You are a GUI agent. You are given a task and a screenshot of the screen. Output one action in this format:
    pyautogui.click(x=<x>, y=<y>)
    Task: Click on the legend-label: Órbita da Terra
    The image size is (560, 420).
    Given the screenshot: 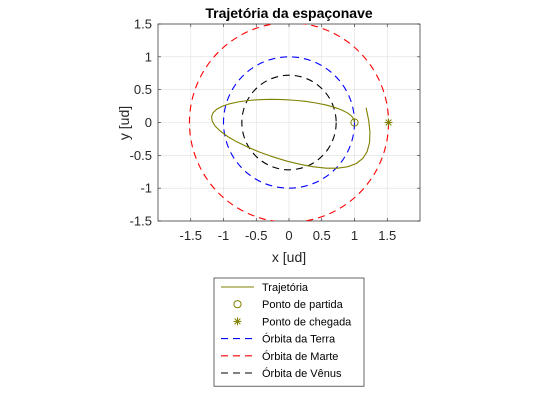 What is the action you would take?
    pyautogui.click(x=299, y=339)
    